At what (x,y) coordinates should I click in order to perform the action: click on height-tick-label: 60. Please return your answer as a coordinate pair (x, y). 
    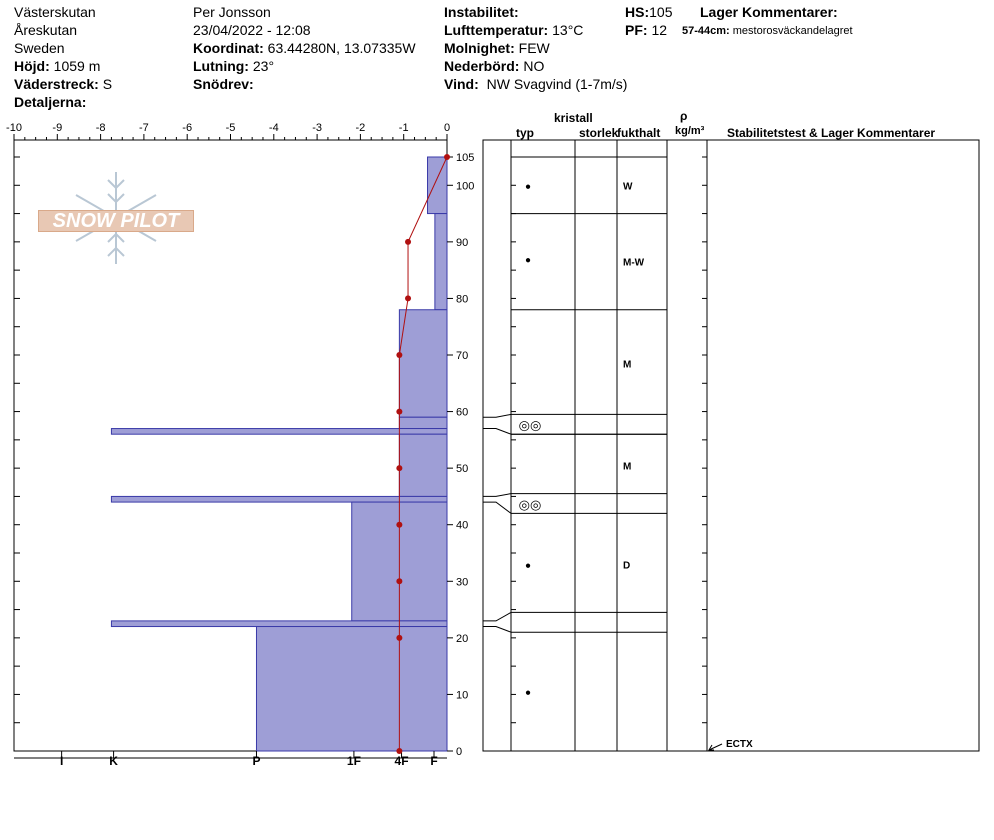
    Looking at the image, I should click on (462, 413).